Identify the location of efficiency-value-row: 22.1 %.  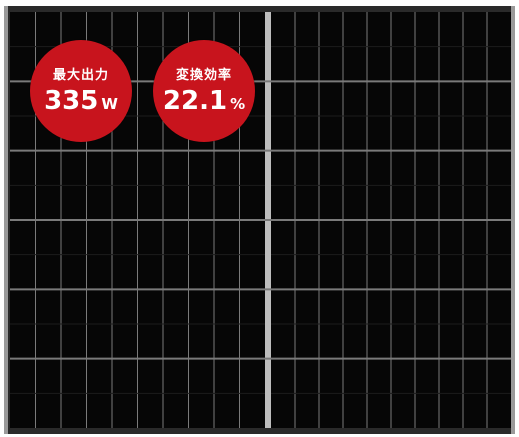
(204, 101).